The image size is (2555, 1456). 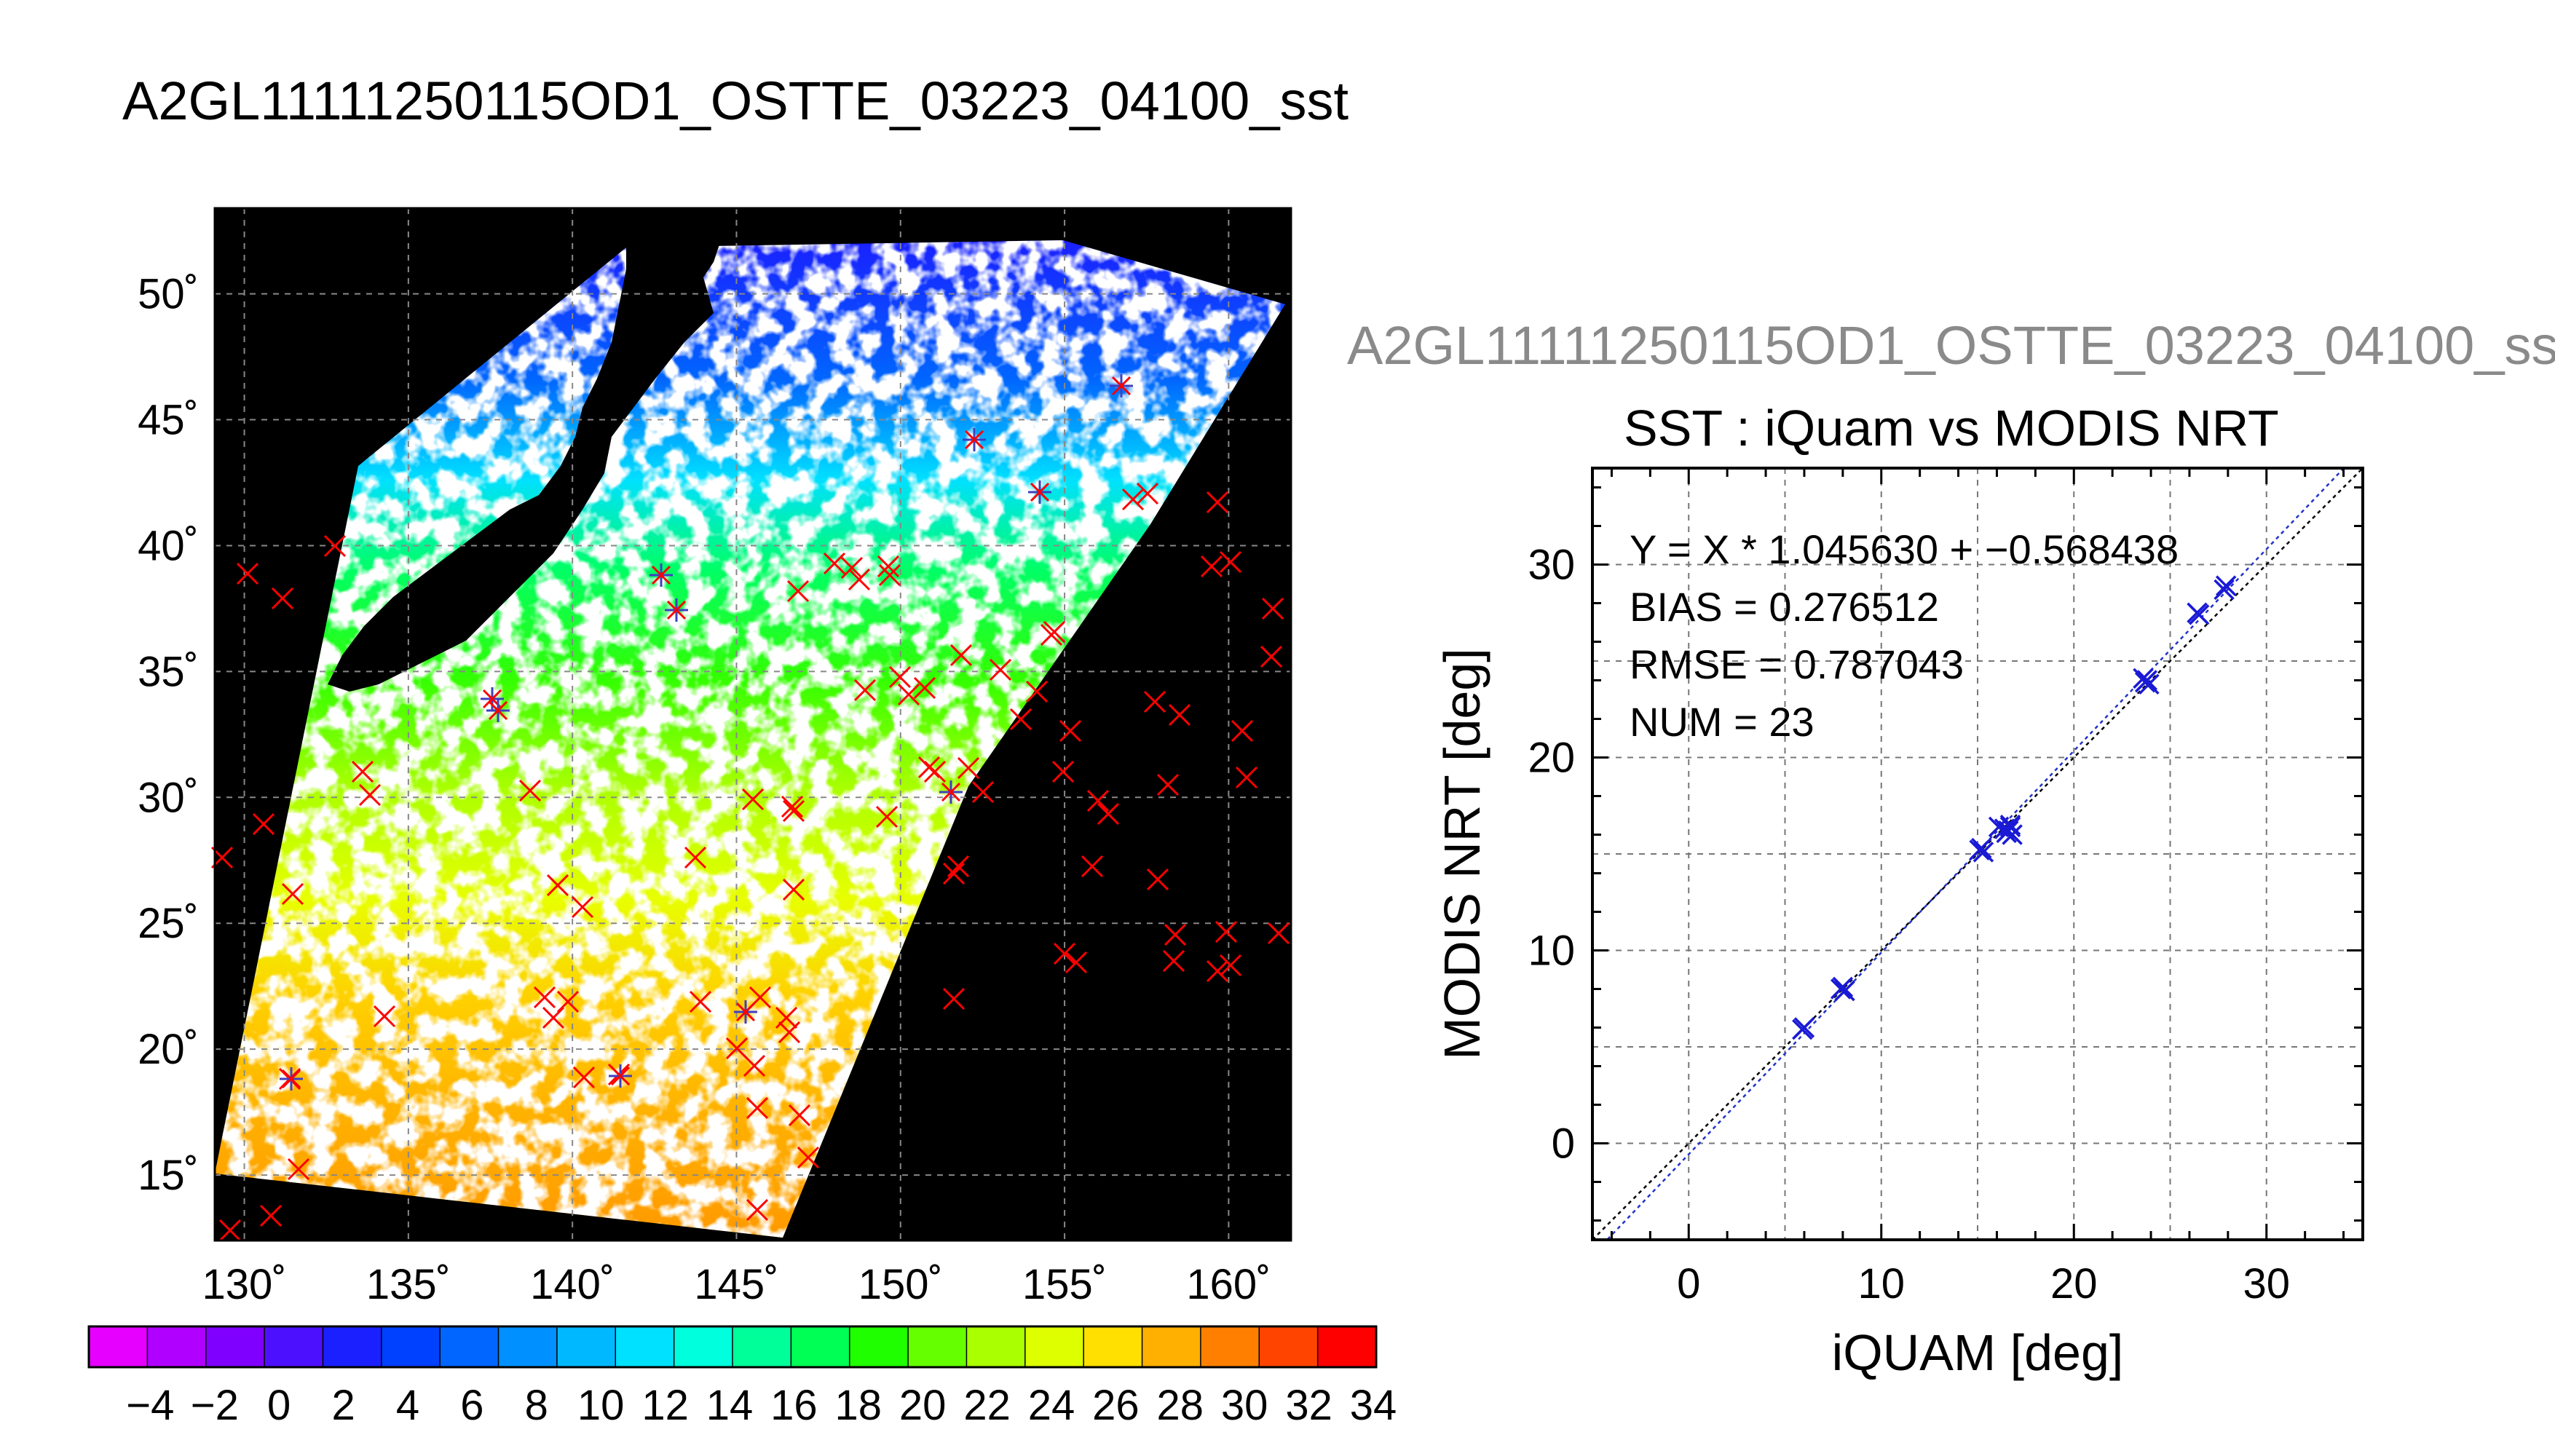 What do you see at coordinates (1228, 1284) in the screenshot?
I see `lon-tick-label: 160˚` at bounding box center [1228, 1284].